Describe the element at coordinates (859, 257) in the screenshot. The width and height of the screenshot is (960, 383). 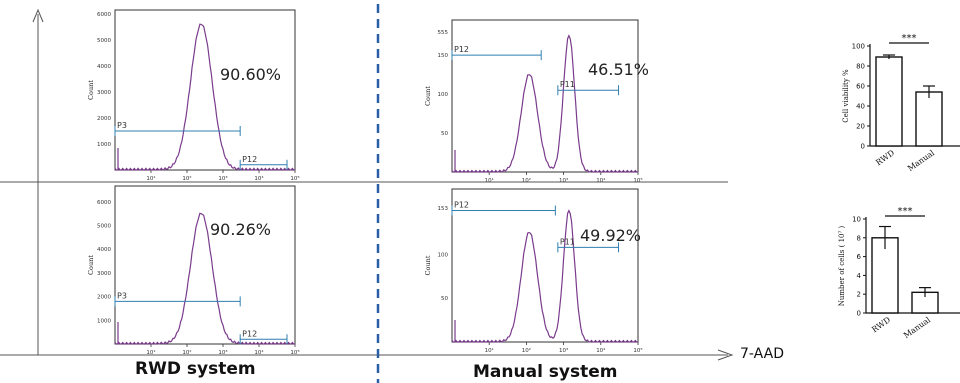
I see `y-tick-label: 6` at that location.